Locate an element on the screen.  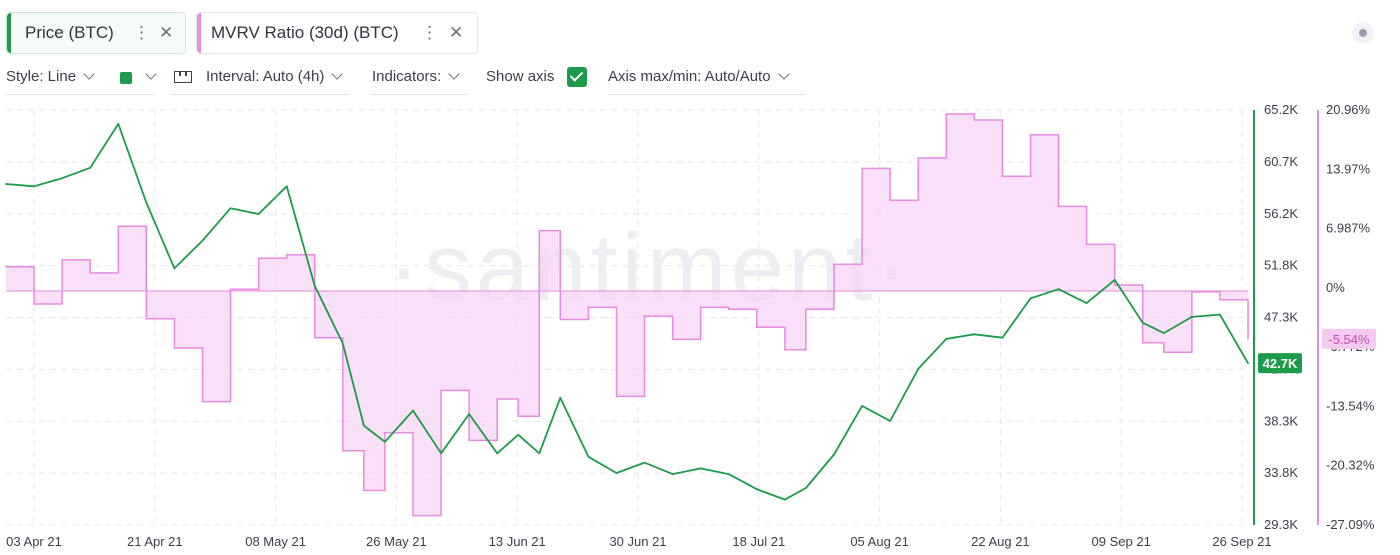
x-tick-label: 03 Apr 21 is located at coordinates (34, 541).